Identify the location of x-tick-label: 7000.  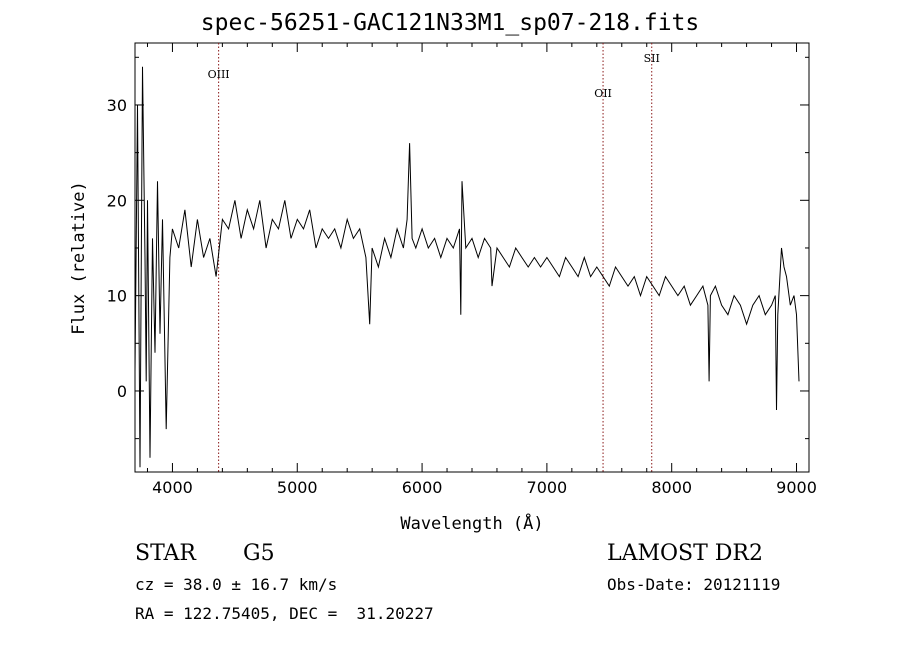
(547, 487).